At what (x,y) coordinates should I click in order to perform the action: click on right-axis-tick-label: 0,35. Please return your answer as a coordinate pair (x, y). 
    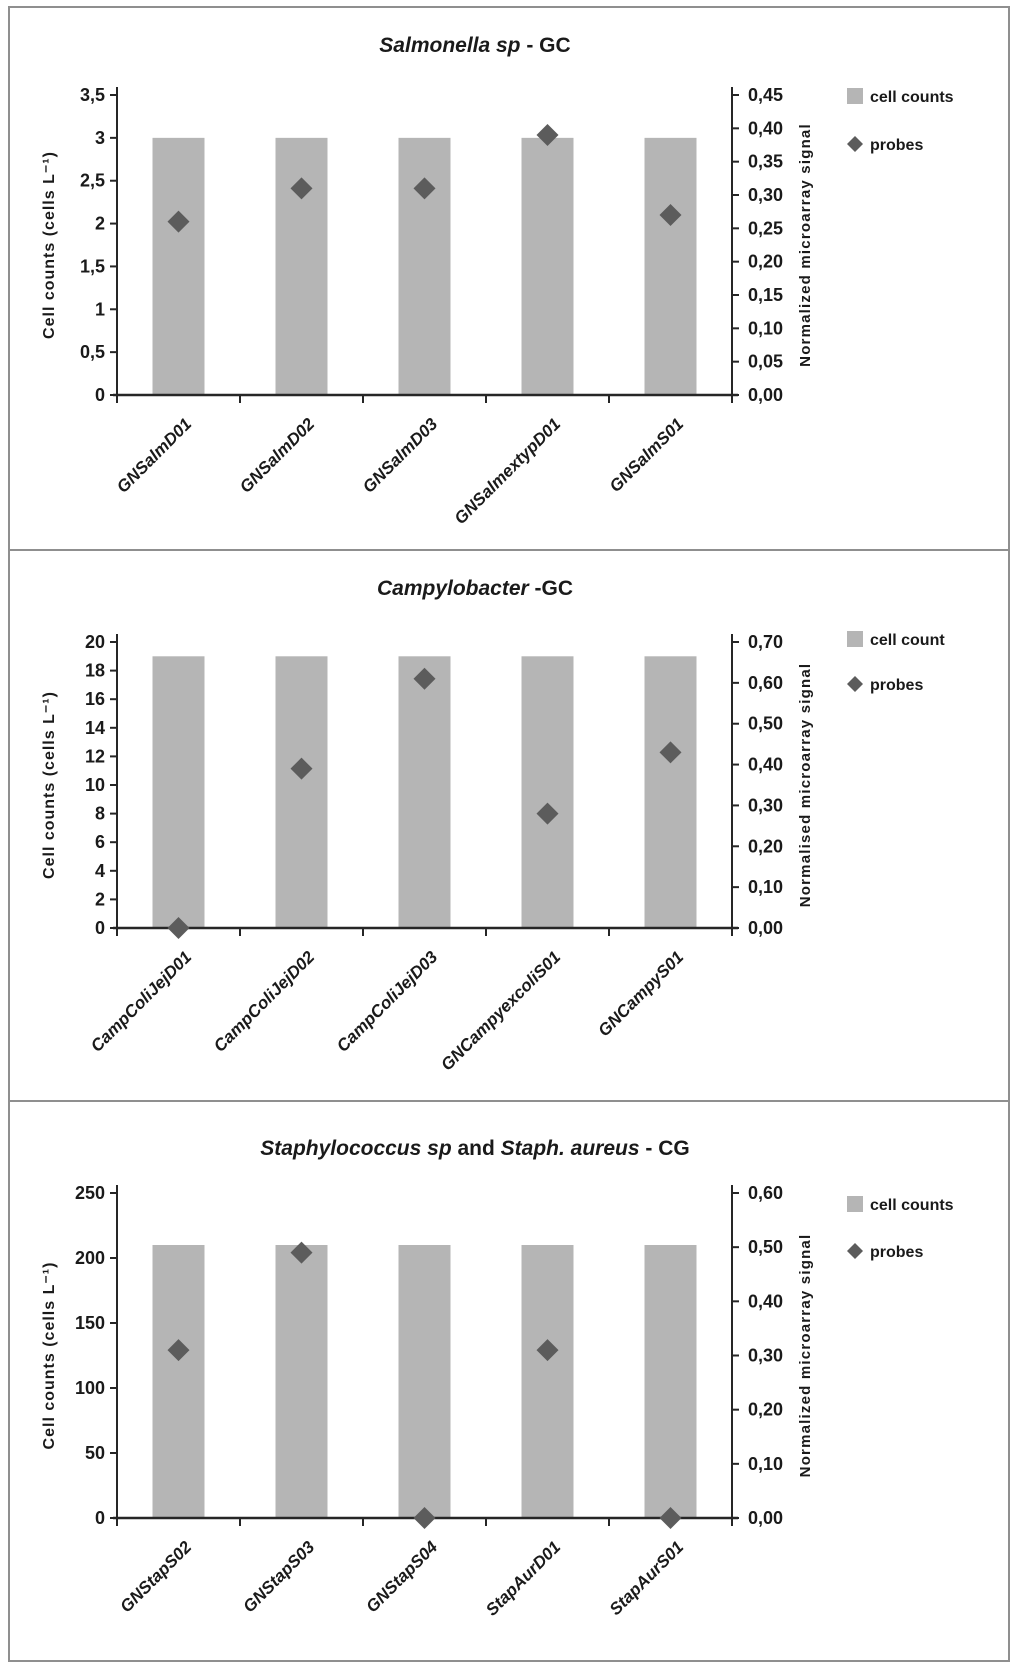
    Looking at the image, I should click on (765, 162).